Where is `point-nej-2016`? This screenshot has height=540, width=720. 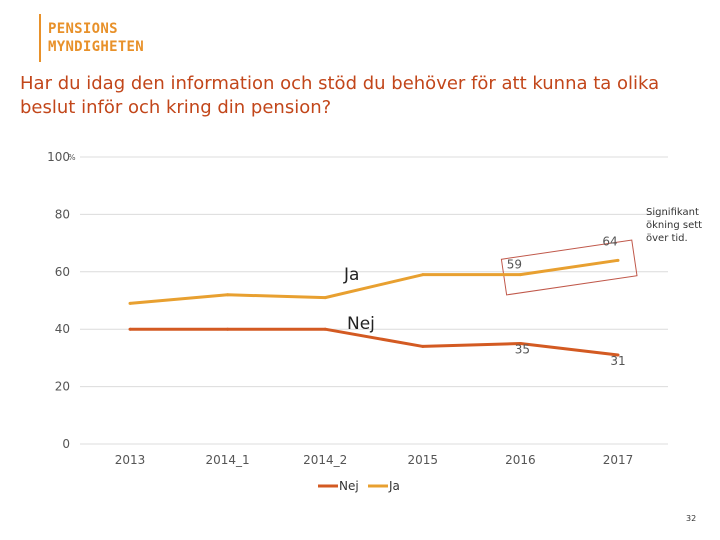 point-nej-2016 is located at coordinates (520, 344).